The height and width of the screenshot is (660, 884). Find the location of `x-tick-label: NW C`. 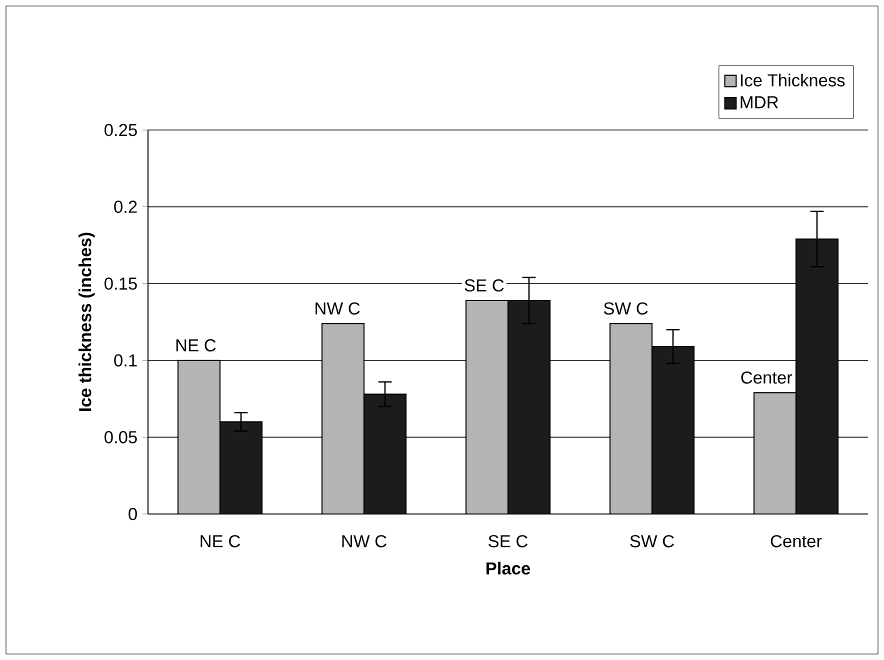

x-tick-label: NW C is located at coordinates (364, 541).